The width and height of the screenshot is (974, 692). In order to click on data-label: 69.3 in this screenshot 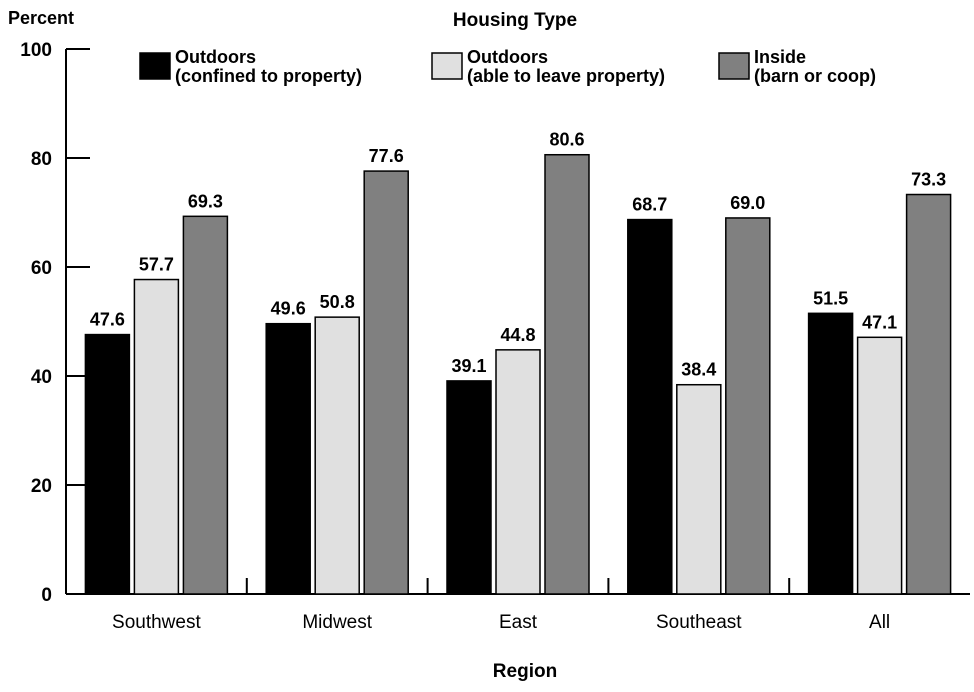, I will do `click(205, 201)`.